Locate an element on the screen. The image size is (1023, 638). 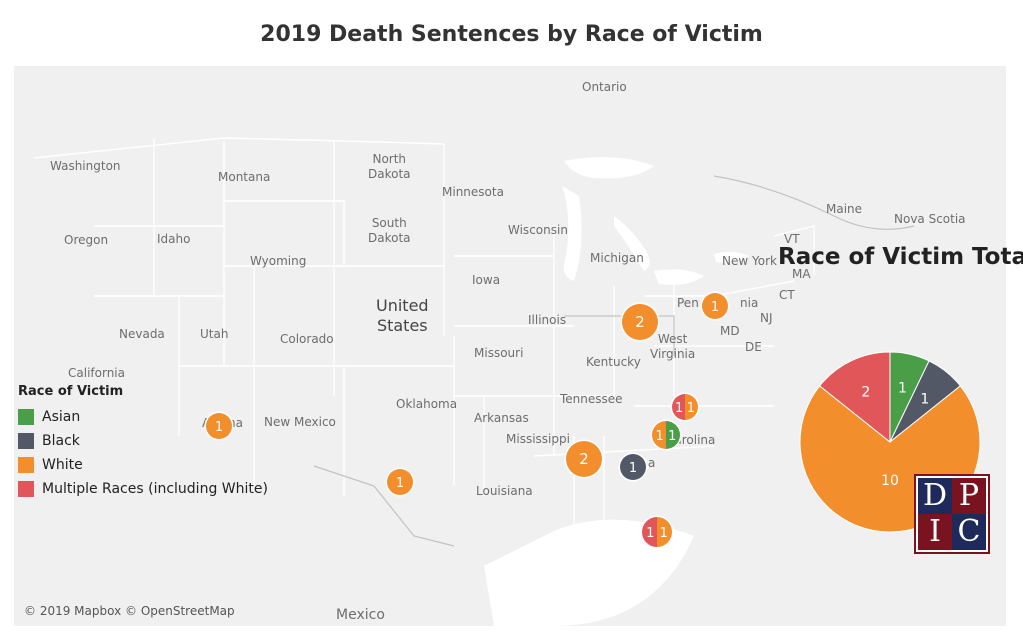
legend-swatch-white is located at coordinates (26, 465).